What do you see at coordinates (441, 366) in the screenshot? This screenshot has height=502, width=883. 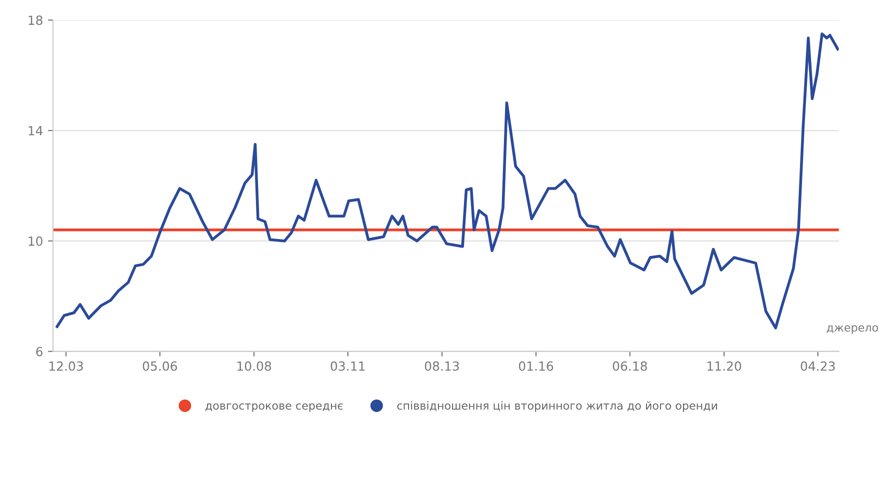 I see `x-tick-label: 08.13` at bounding box center [441, 366].